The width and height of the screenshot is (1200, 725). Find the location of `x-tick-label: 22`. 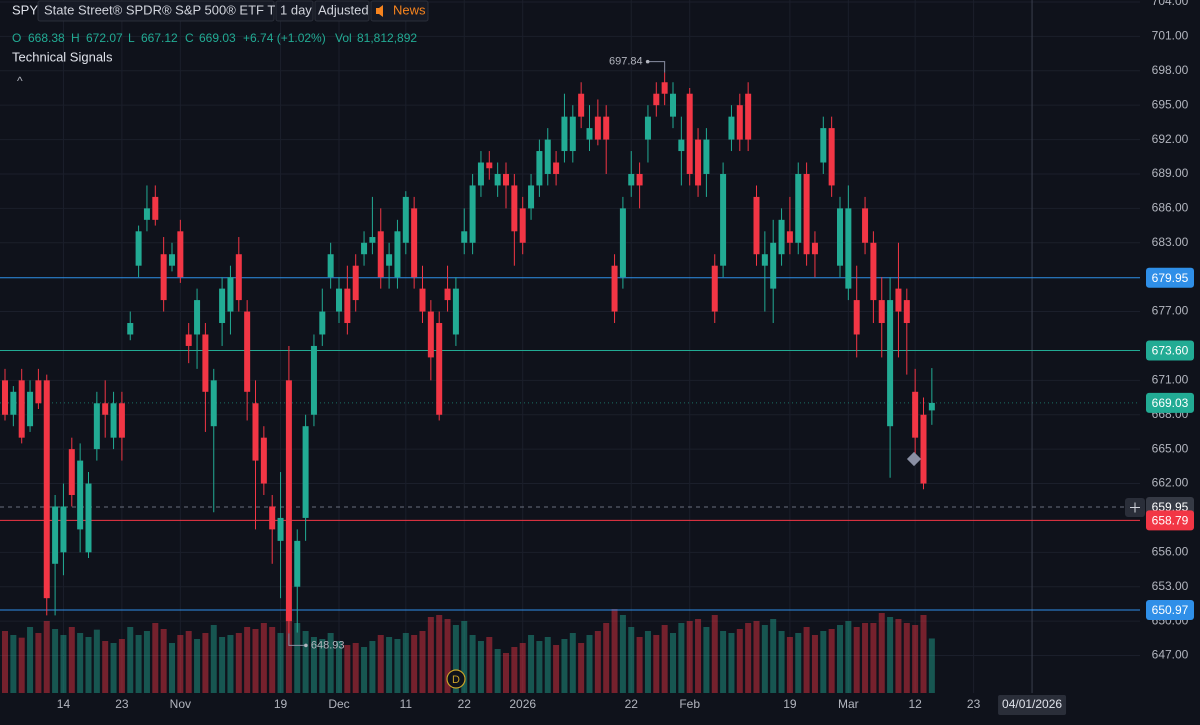

x-tick-label: 22 is located at coordinates (632, 704).